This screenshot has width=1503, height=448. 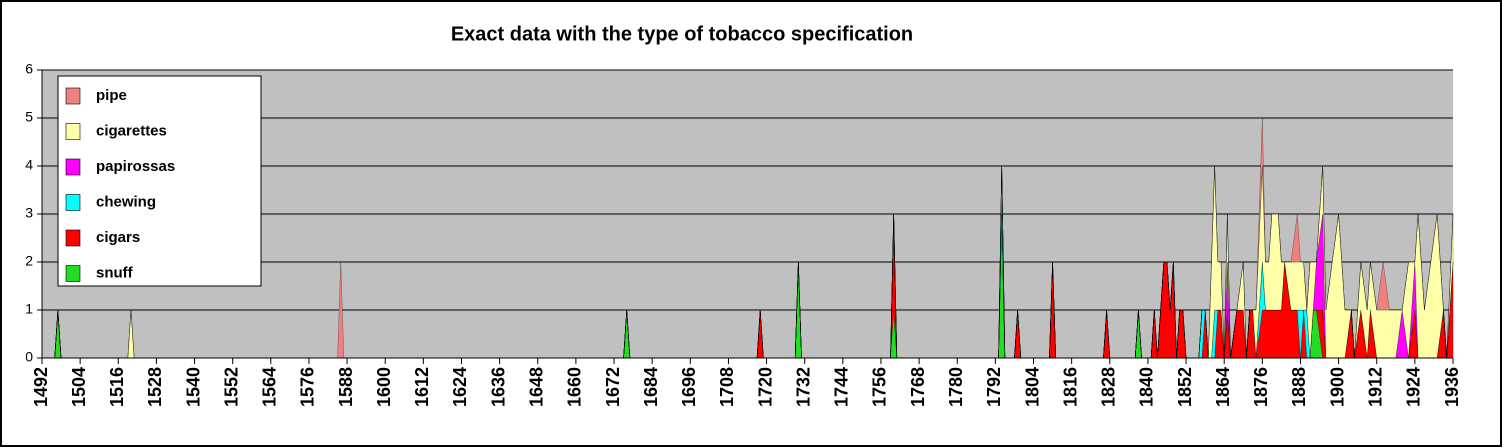 I want to click on legend-label: papirossas, so click(x=135, y=166).